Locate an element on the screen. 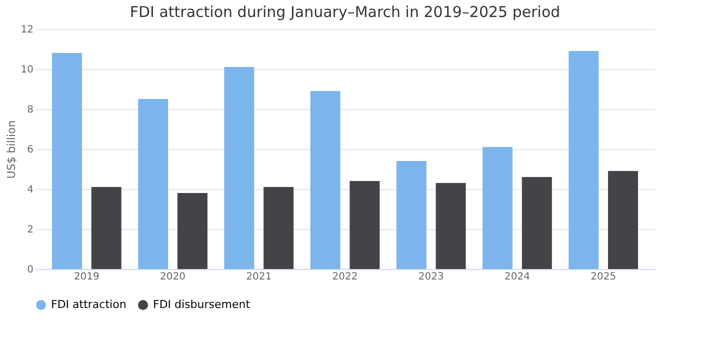 The width and height of the screenshot is (709, 347). x-tick-label: 2019 is located at coordinates (87, 277).